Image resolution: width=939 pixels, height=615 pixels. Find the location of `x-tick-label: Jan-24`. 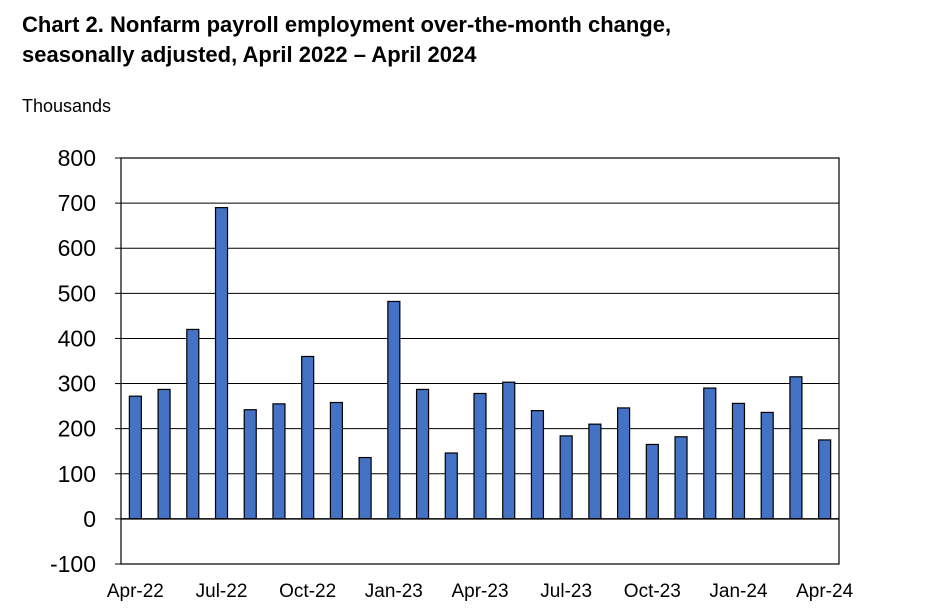

x-tick-label: Jan-24 is located at coordinates (738, 591).